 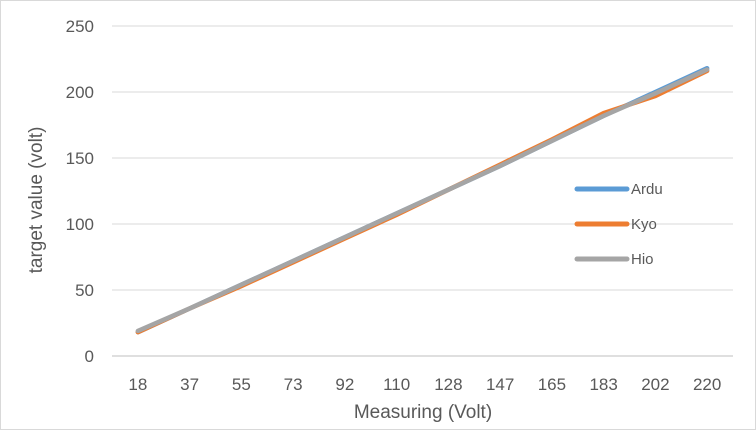 What do you see at coordinates (618, 224) in the screenshot?
I see `legend: Ardu Kyo Hio` at bounding box center [618, 224].